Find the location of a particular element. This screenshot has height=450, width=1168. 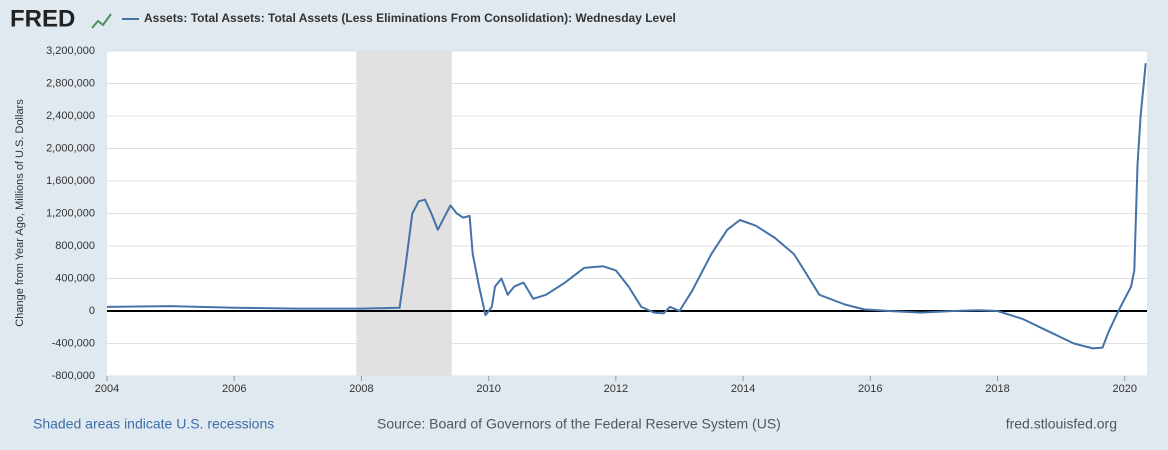

y-tick-label: -800,000 is located at coordinates (73, 376).